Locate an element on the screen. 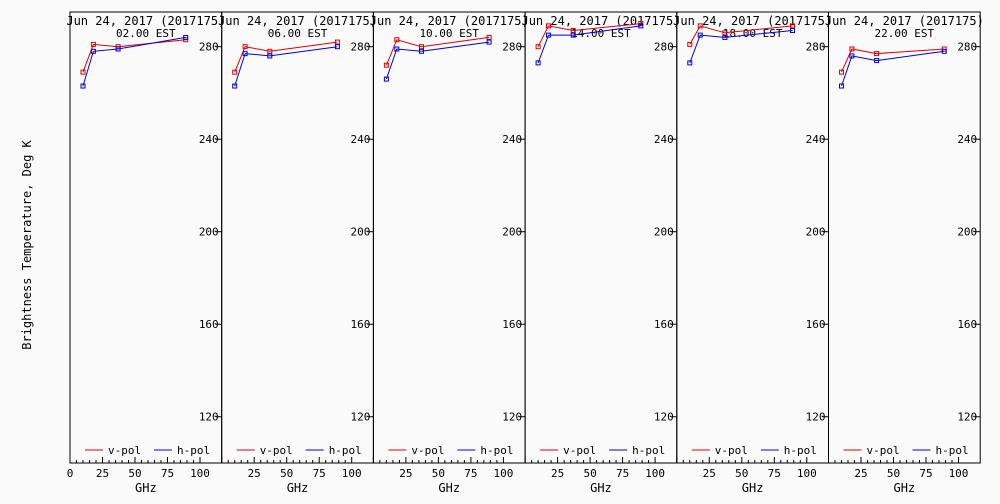 The height and width of the screenshot is (504, 1000). panel-frame is located at coordinates (904, 237).